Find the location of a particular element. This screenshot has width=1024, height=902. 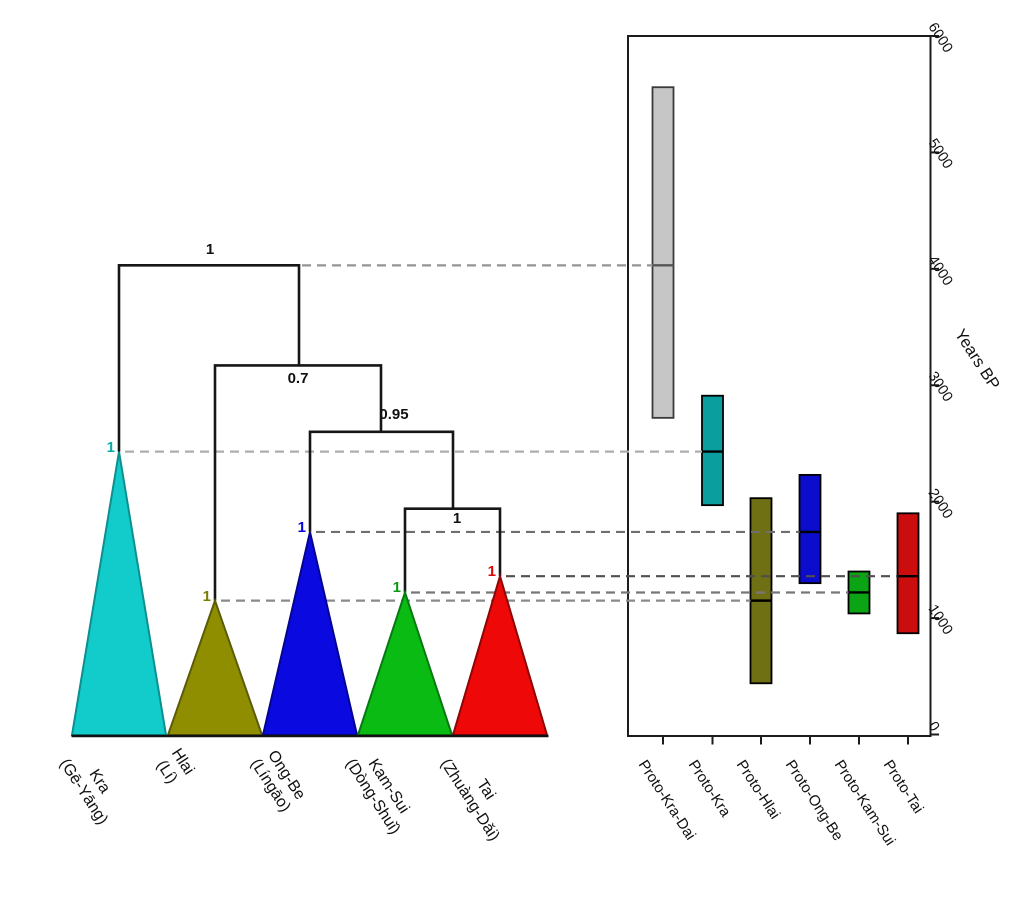

tree-branch-kamsui-tai is located at coordinates (452, 550).